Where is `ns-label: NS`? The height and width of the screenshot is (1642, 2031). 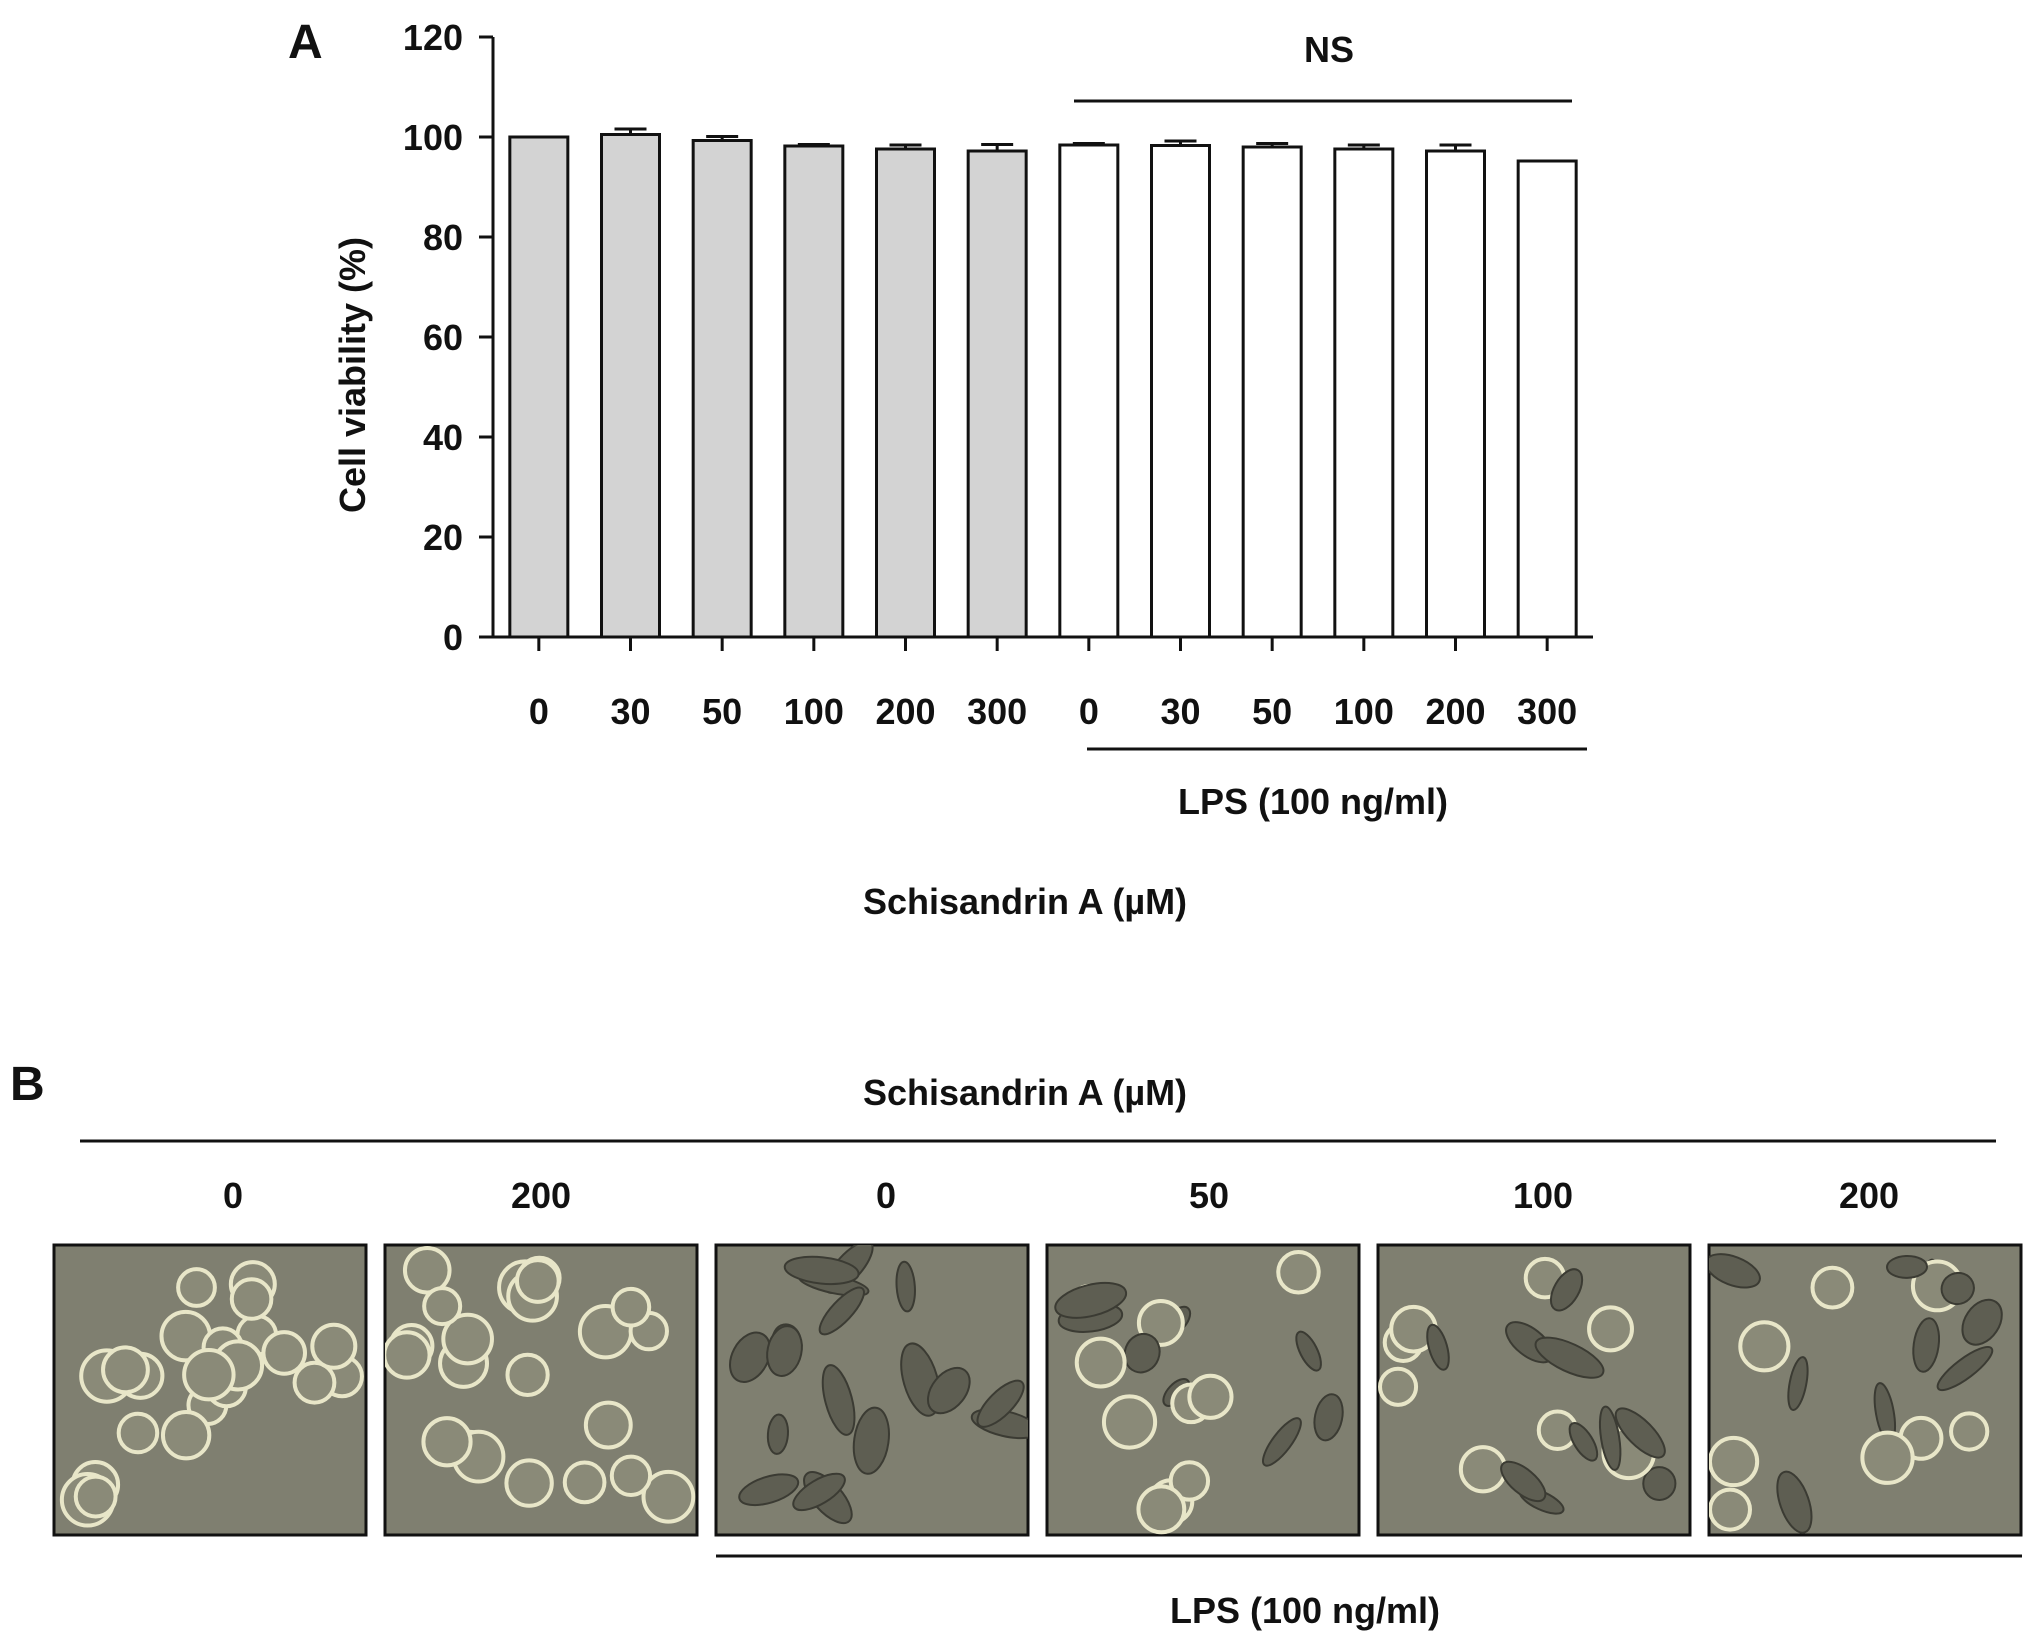
ns-label: NS is located at coordinates (1329, 49).